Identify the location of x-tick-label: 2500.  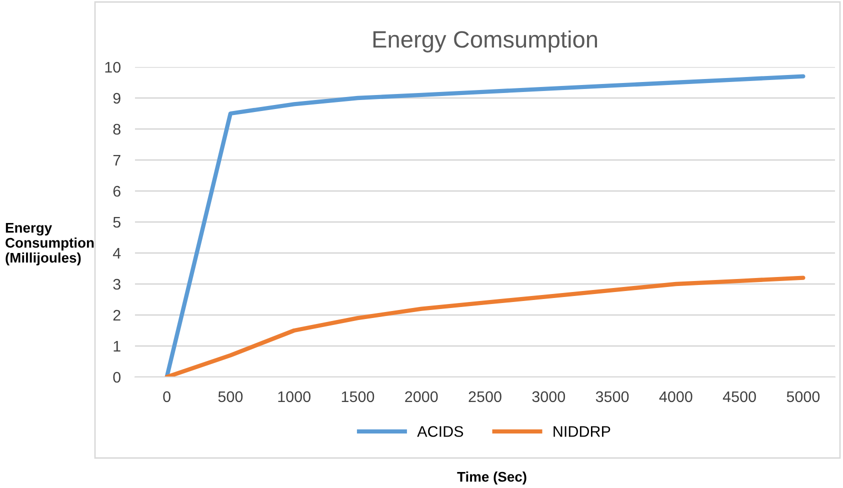
(485, 396).